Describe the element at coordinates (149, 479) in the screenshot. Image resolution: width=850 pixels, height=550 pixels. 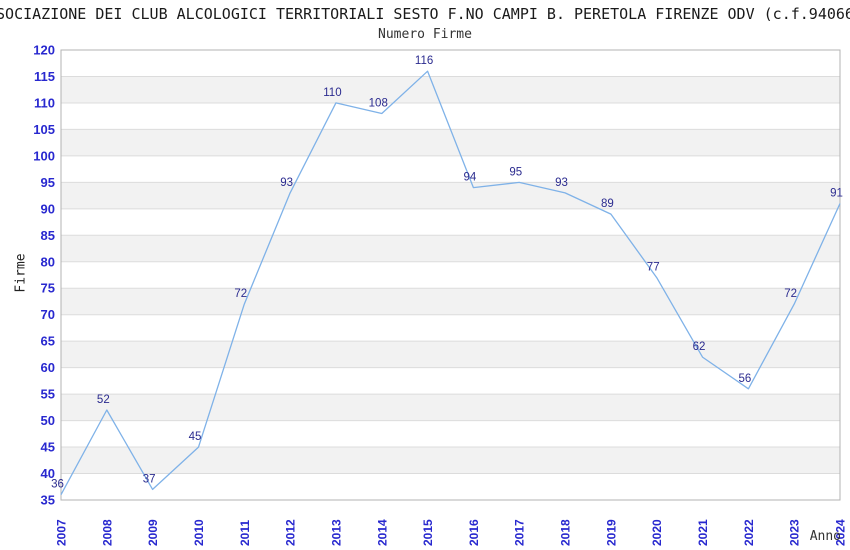
I see `data-point-label: 37` at that location.